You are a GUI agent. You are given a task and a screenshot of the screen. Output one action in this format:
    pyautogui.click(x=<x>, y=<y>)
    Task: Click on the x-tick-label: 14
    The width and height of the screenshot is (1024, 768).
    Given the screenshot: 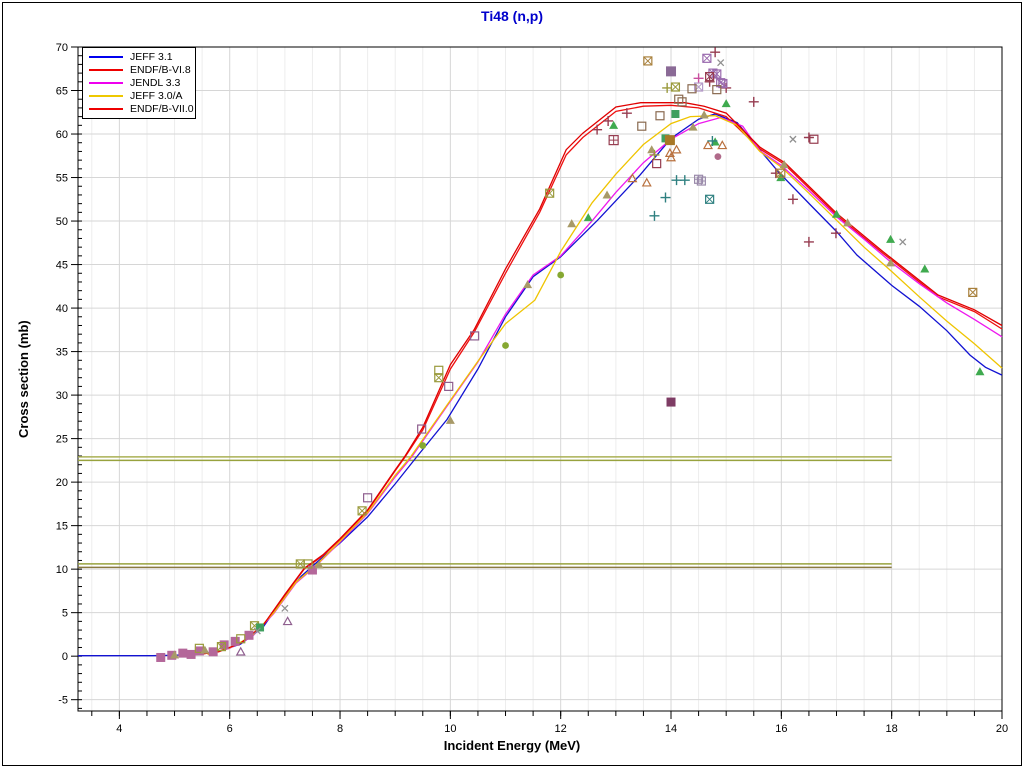 What is the action you would take?
    pyautogui.click(x=671, y=729)
    